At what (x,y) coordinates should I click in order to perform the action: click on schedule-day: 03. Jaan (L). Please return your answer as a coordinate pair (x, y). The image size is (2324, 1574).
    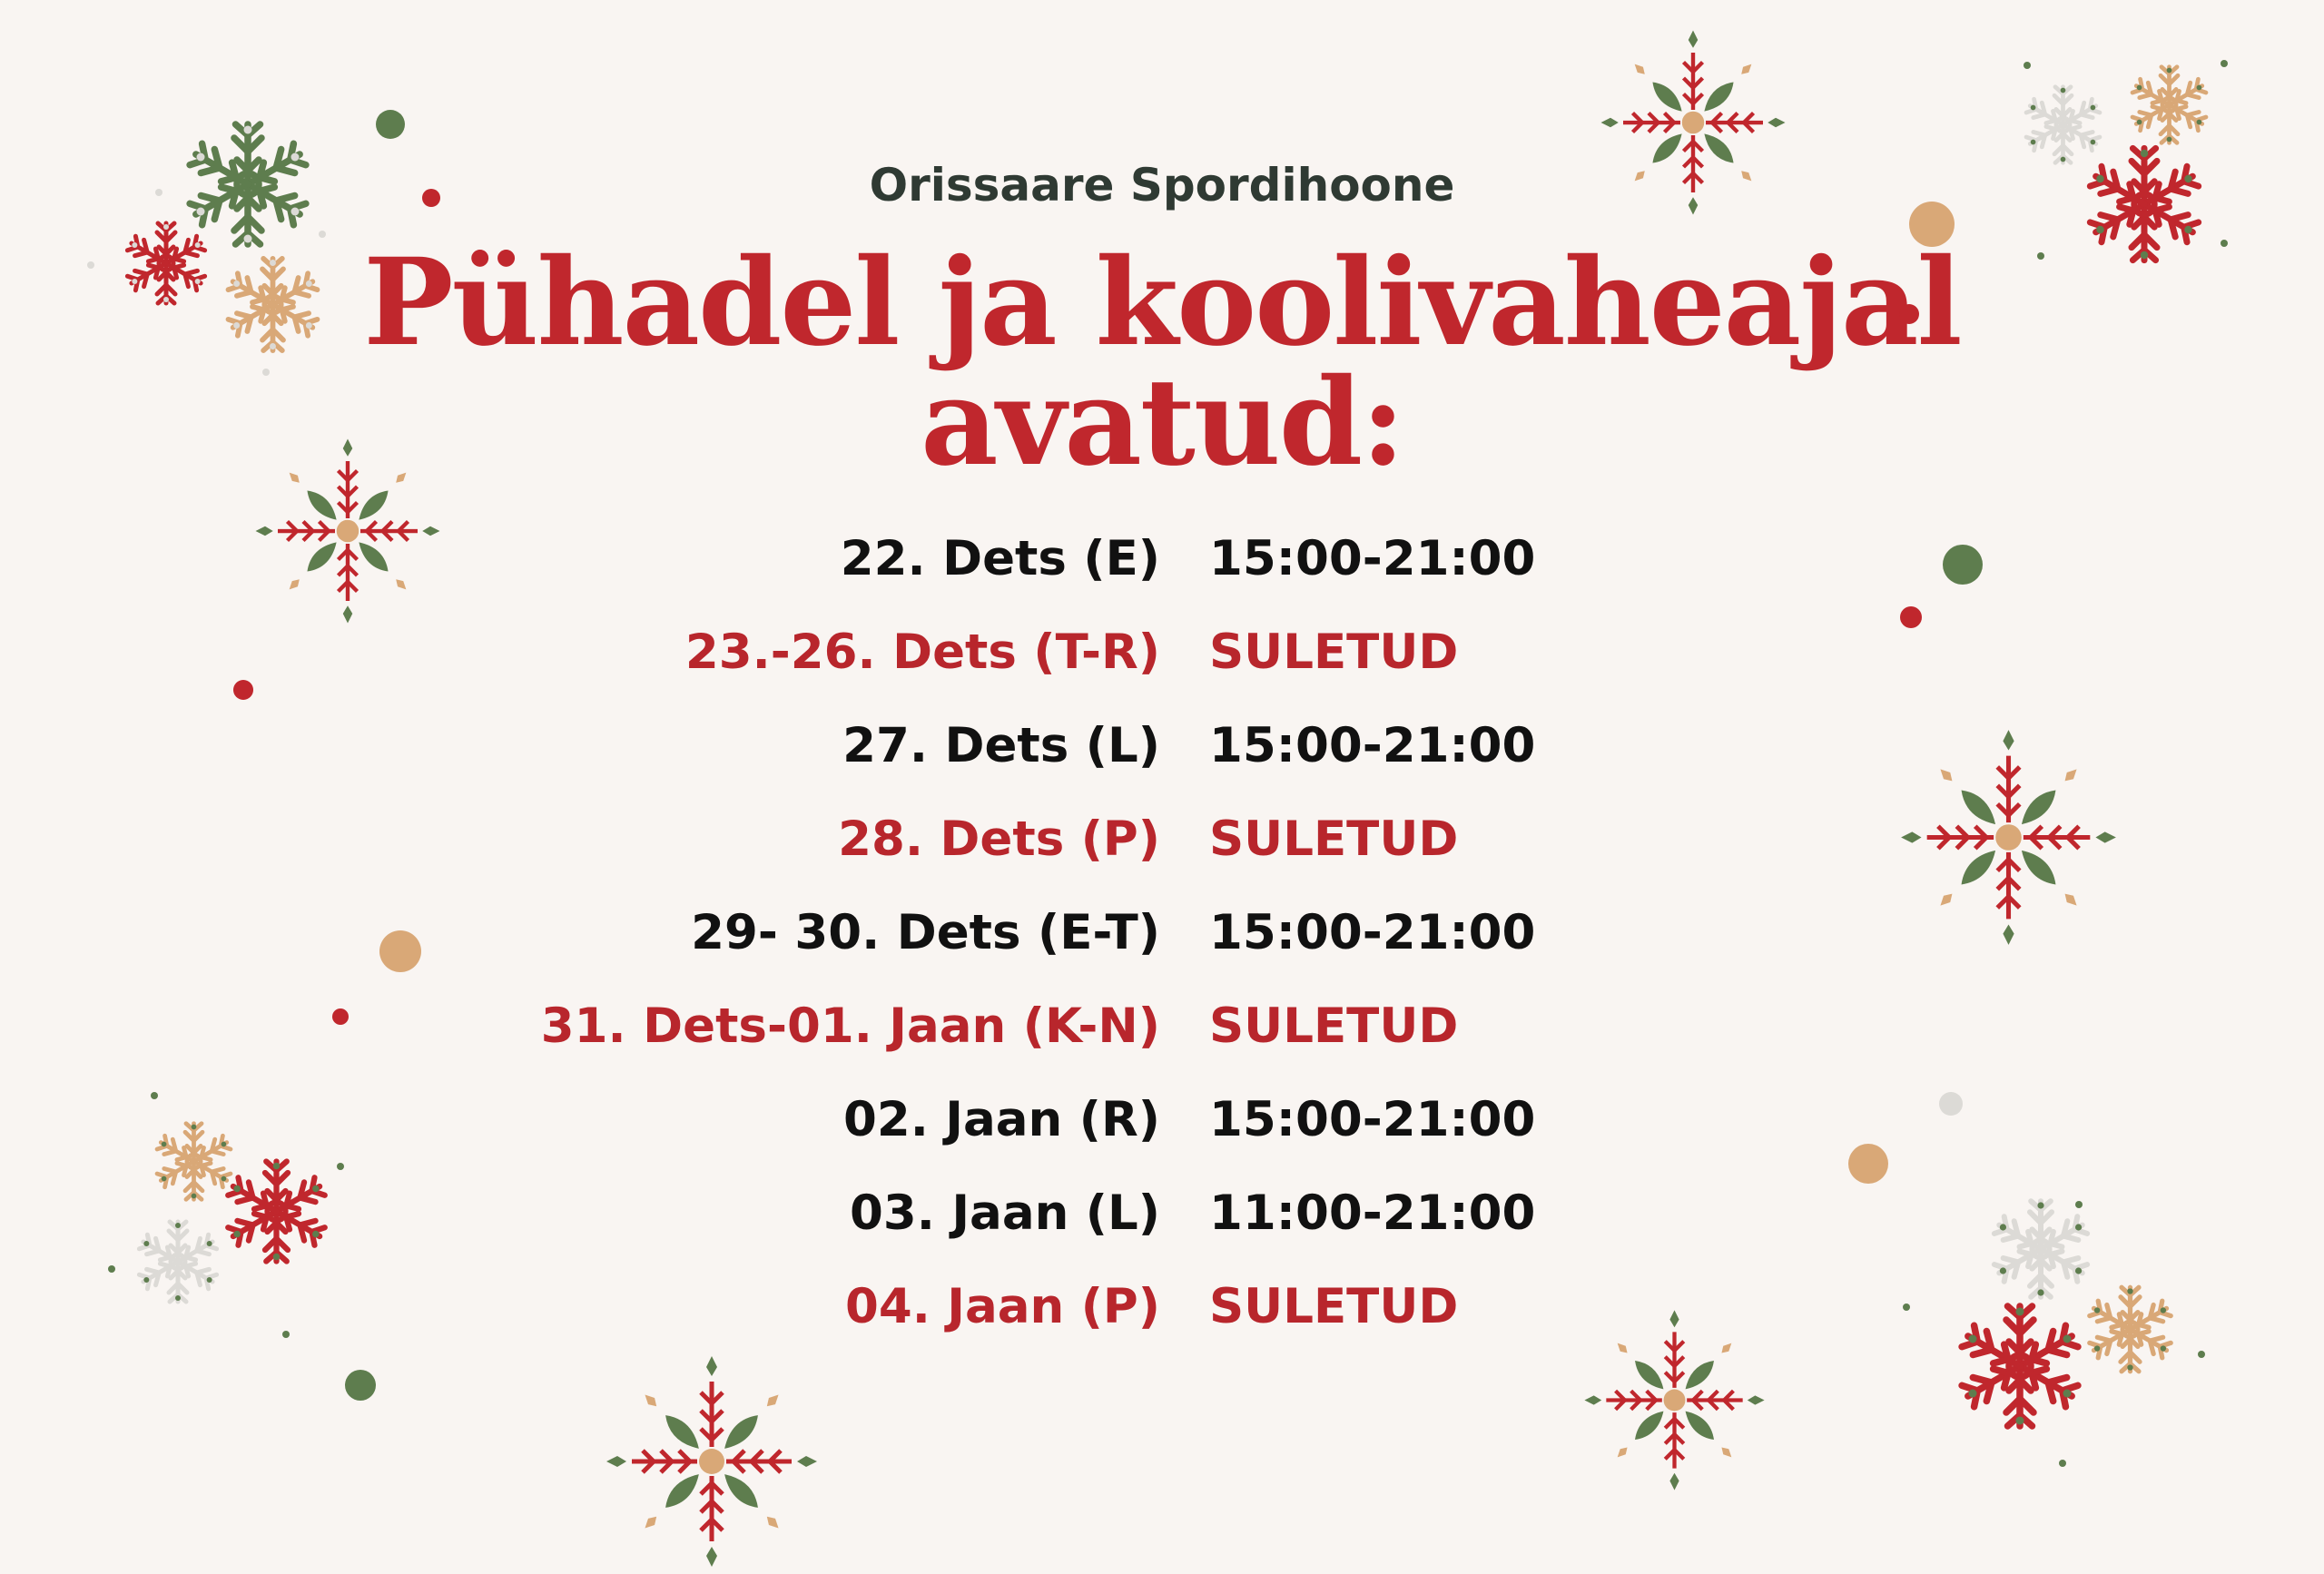
    Looking at the image, I should click on (1005, 1213).